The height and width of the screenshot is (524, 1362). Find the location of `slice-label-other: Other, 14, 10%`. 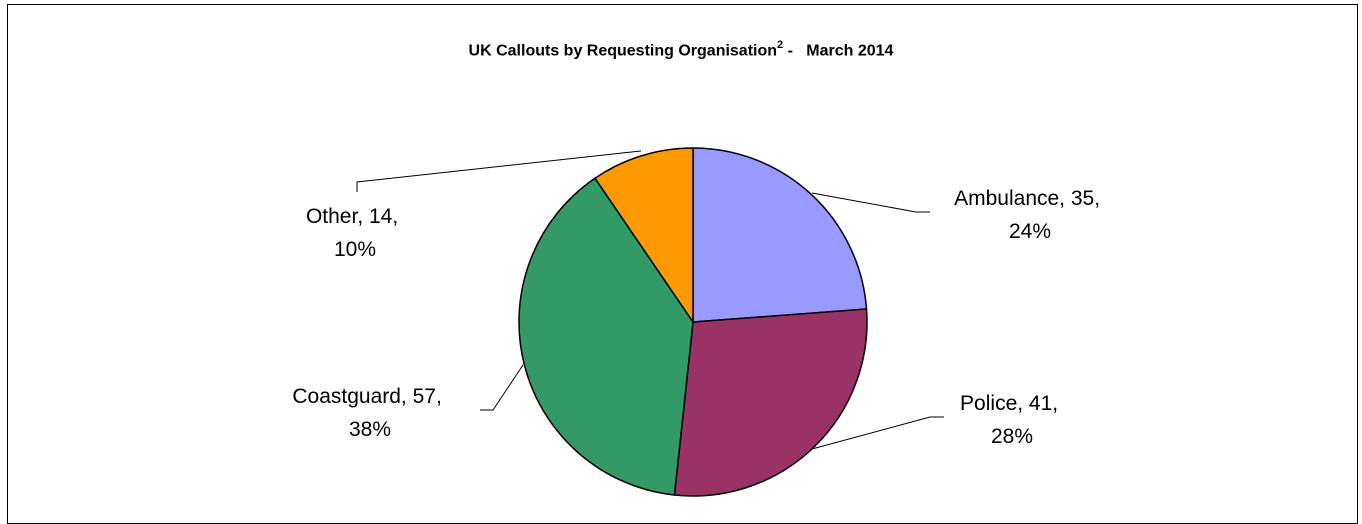

slice-label-other: Other, 14, 10% is located at coordinates (355, 233).